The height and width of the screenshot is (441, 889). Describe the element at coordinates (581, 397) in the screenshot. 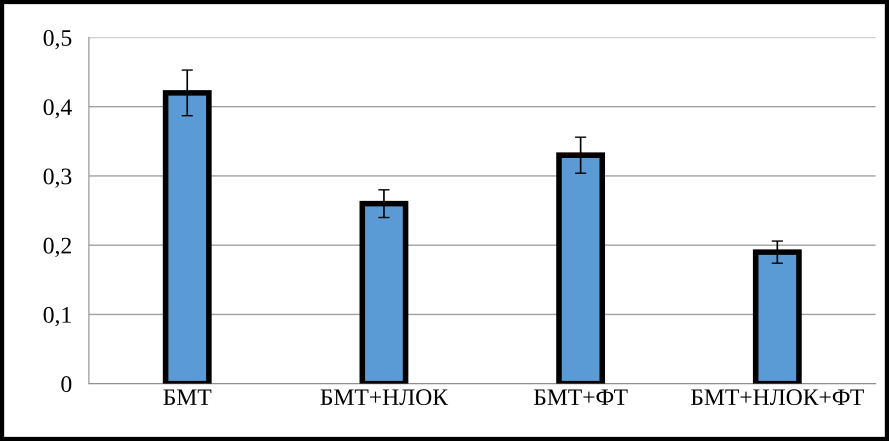

I see `x-tick-label: БМТ+ФТ` at that location.